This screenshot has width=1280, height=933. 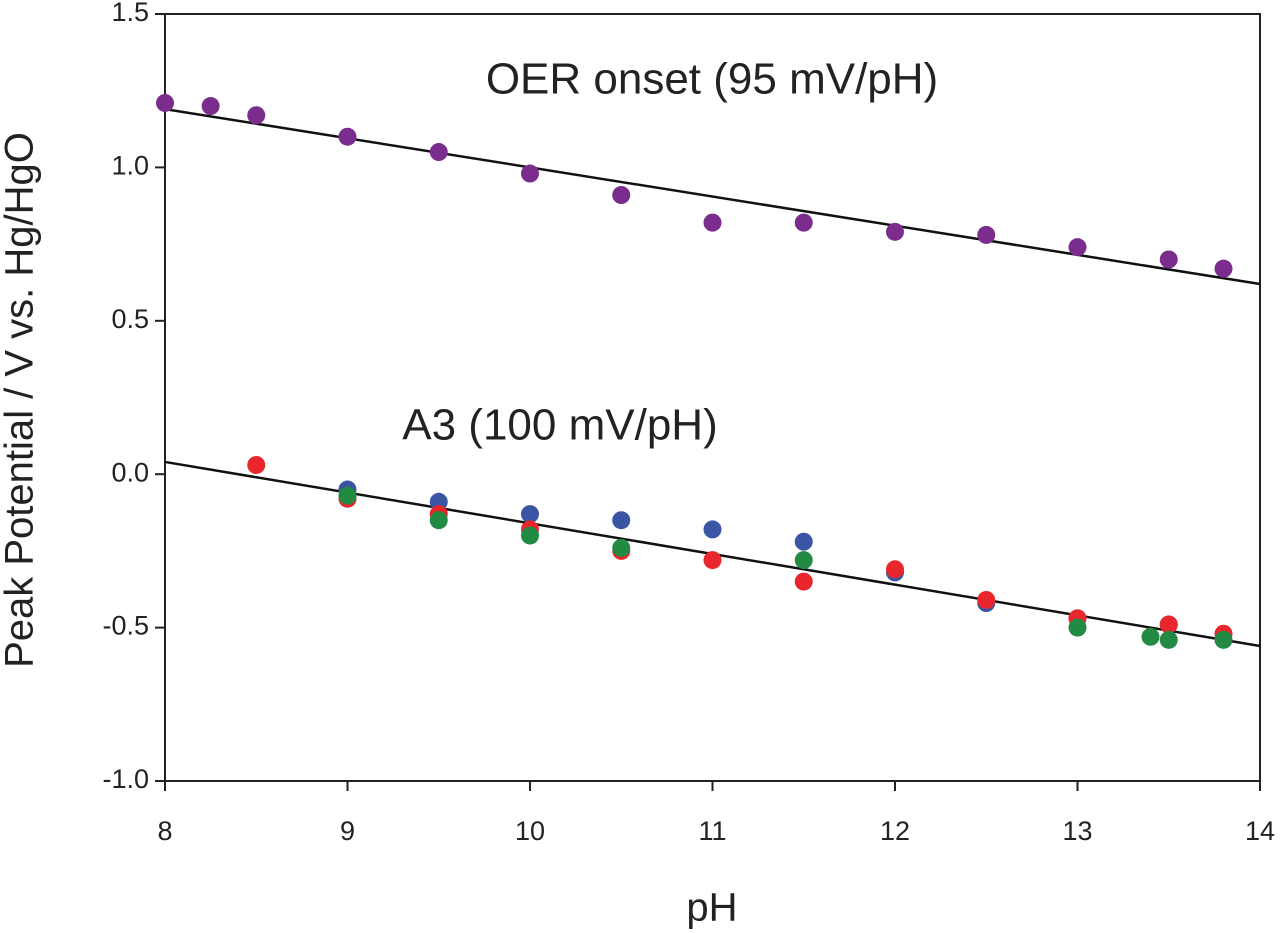 What do you see at coordinates (1260, 831) in the screenshot?
I see `x-tick-label: 14` at bounding box center [1260, 831].